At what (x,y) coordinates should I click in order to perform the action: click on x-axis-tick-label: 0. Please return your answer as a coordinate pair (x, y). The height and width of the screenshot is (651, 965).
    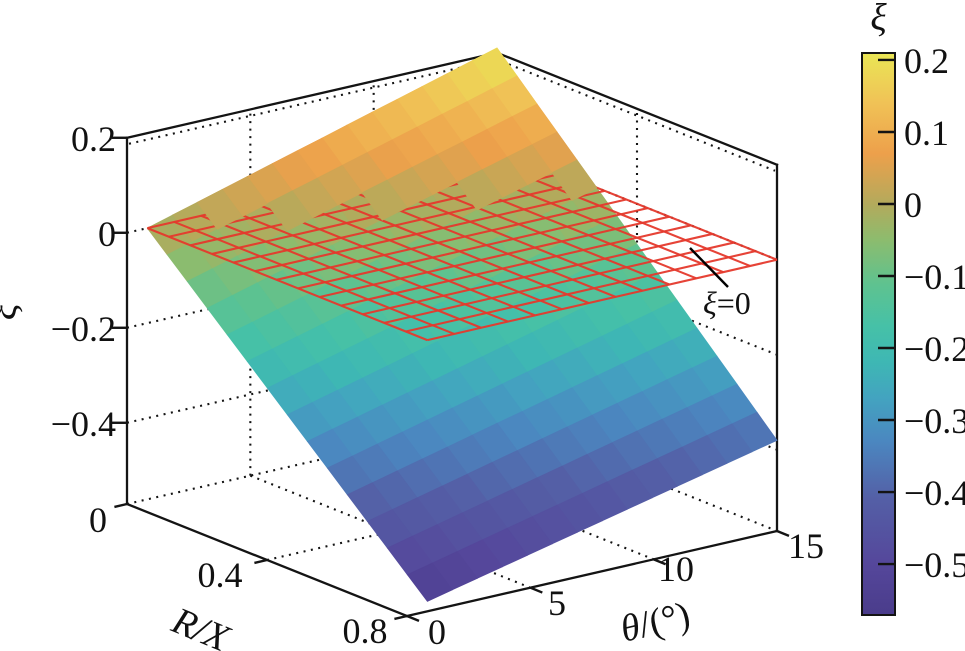
    Looking at the image, I should click on (98, 520).